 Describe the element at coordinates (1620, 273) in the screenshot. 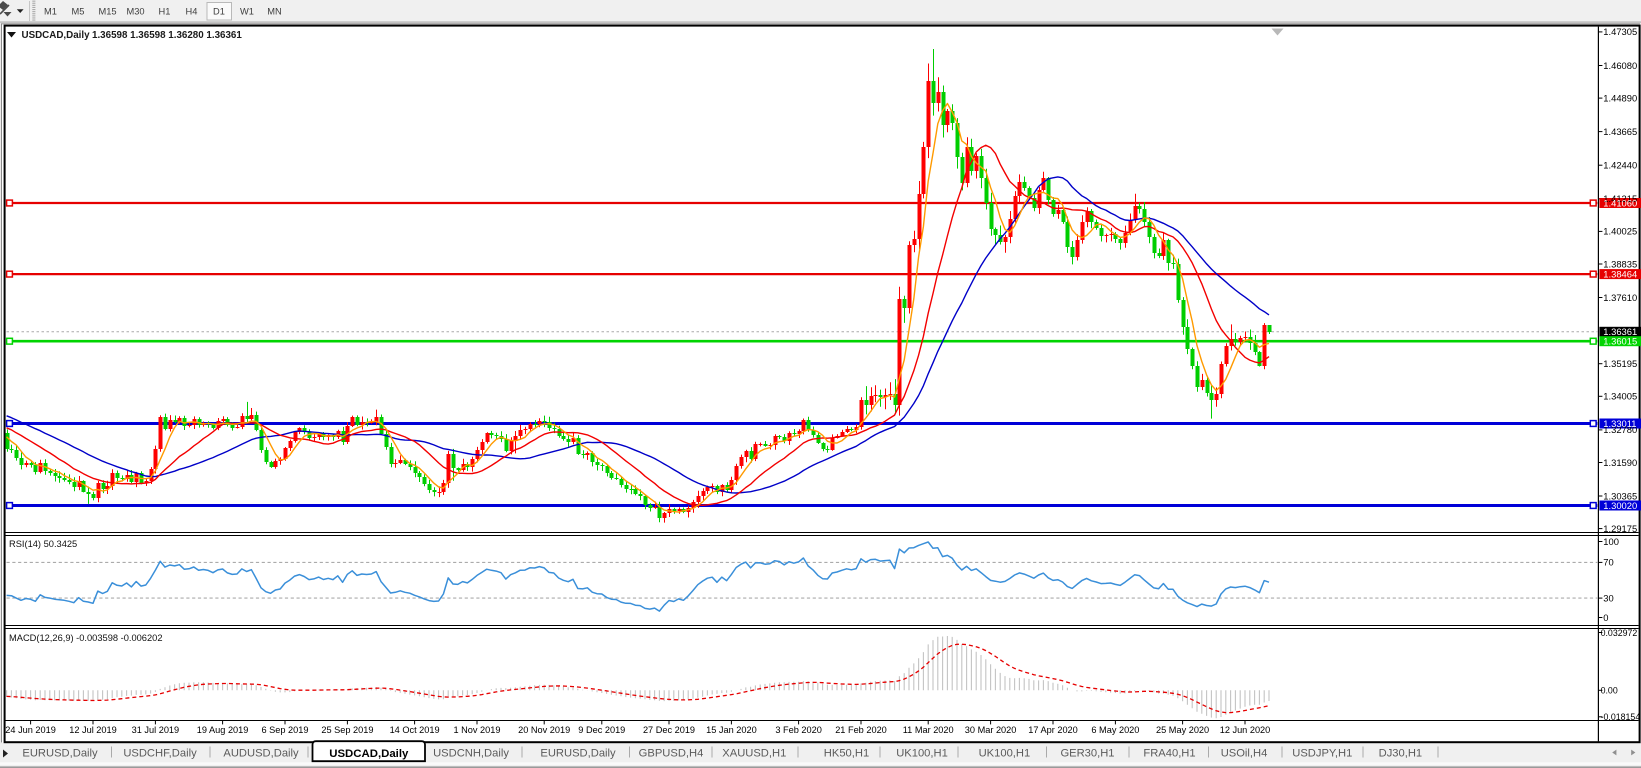

I see `svg-text: 1.38464` at that location.